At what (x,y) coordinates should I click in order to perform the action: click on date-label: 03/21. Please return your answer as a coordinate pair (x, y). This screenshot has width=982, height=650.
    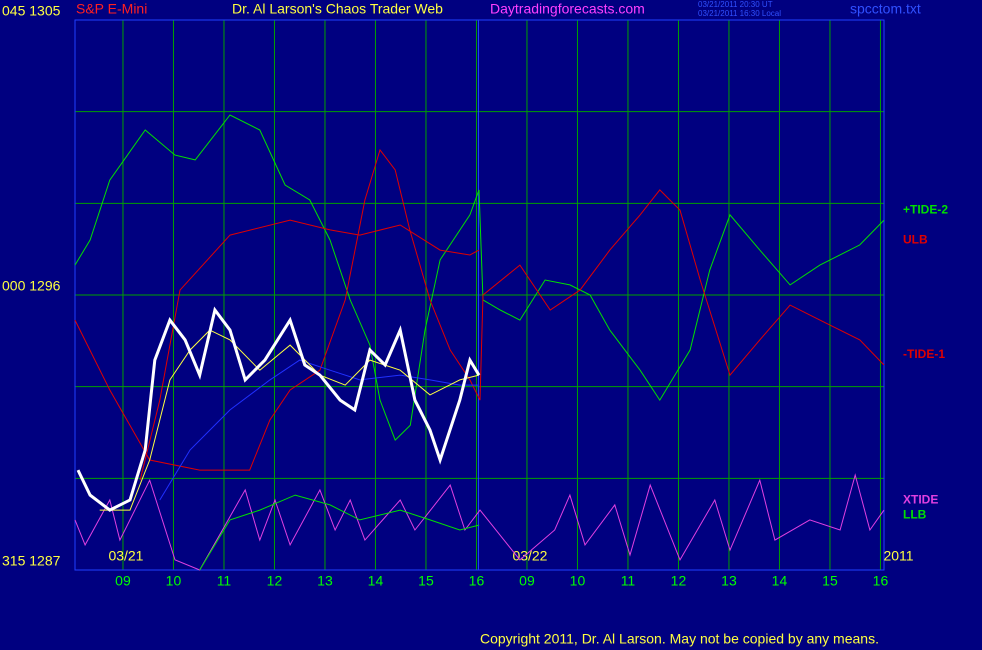
    Looking at the image, I should click on (125, 556).